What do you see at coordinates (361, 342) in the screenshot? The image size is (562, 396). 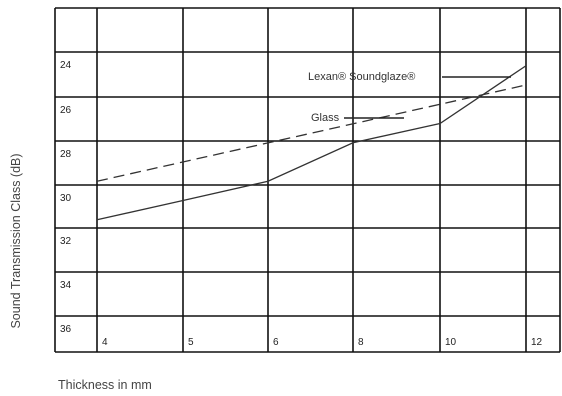 I see `x-tick-label: 8` at bounding box center [361, 342].